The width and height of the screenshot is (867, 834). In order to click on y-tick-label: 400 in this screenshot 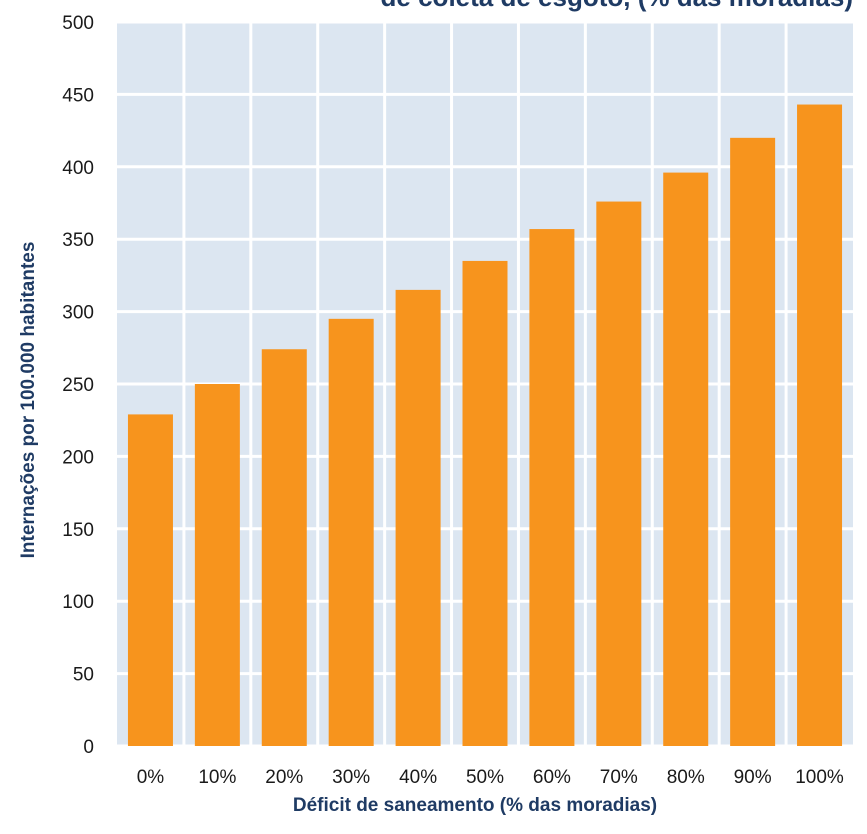, I will do `click(78, 168)`.